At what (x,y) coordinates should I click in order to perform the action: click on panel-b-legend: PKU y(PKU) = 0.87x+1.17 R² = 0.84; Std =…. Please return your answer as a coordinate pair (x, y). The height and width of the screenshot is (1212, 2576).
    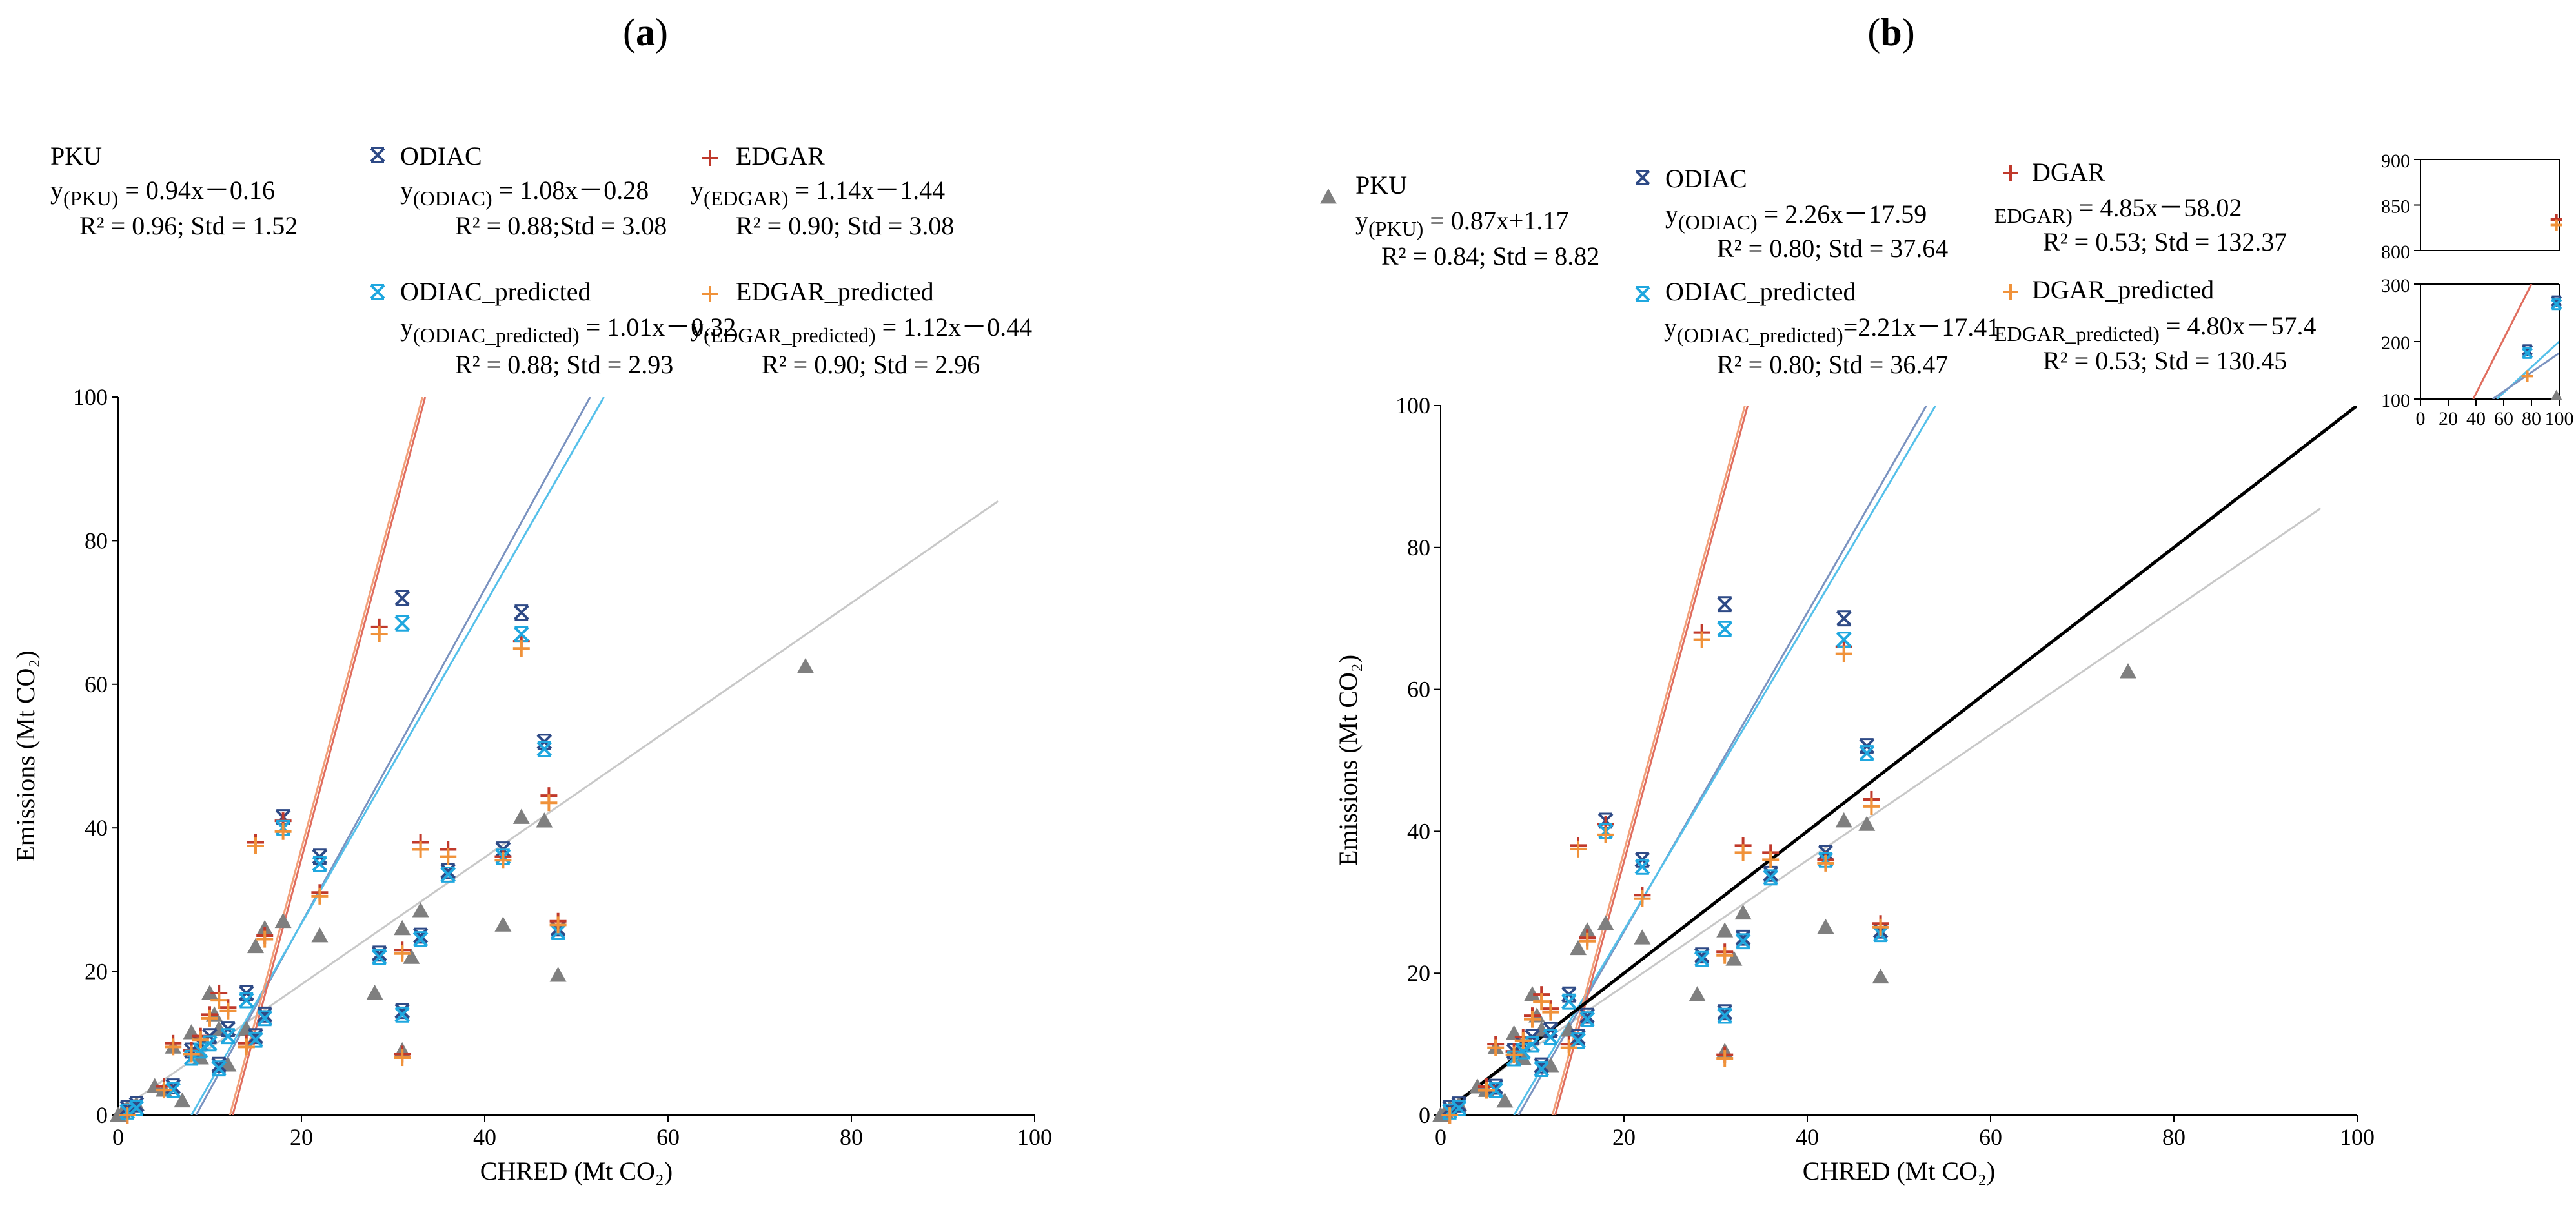
    Looking at the image, I should click on (1818, 268).